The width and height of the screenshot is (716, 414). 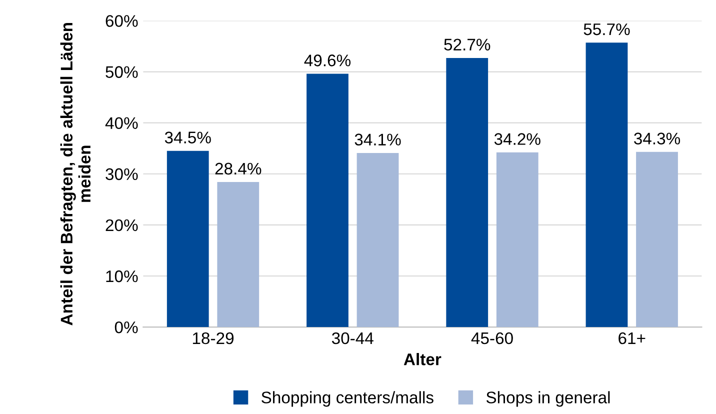 I want to click on y-tick-label: 10%, so click(x=122, y=276).